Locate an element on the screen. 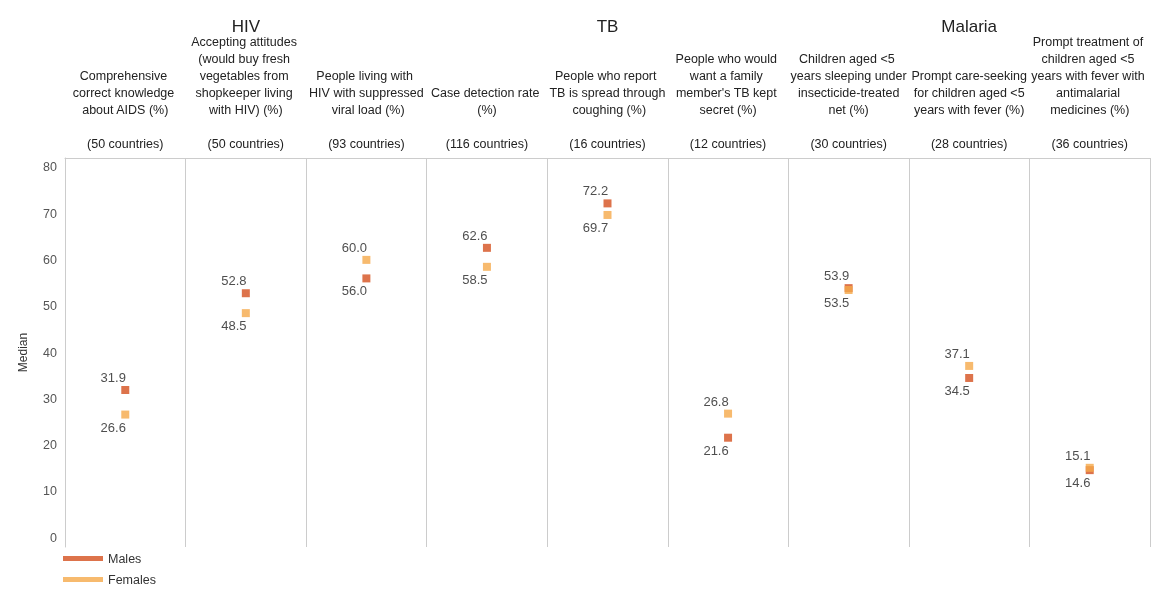 The image size is (1160, 599). data-label: 58.5 is located at coordinates (475, 279).